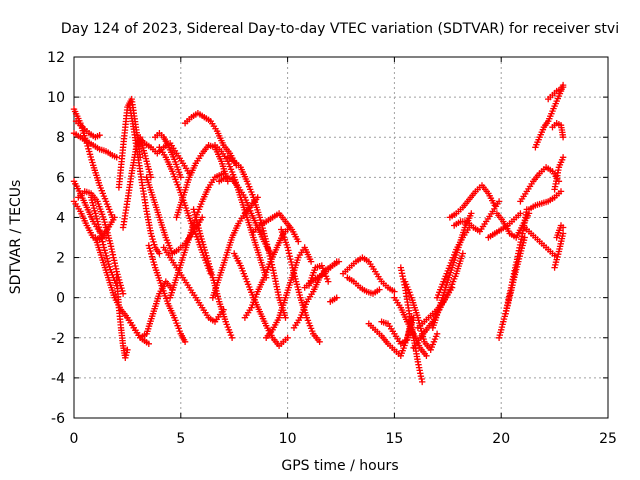 The image size is (640, 480). What do you see at coordinates (60, 259) in the screenshot?
I see `y-tick-label: 2` at bounding box center [60, 259].